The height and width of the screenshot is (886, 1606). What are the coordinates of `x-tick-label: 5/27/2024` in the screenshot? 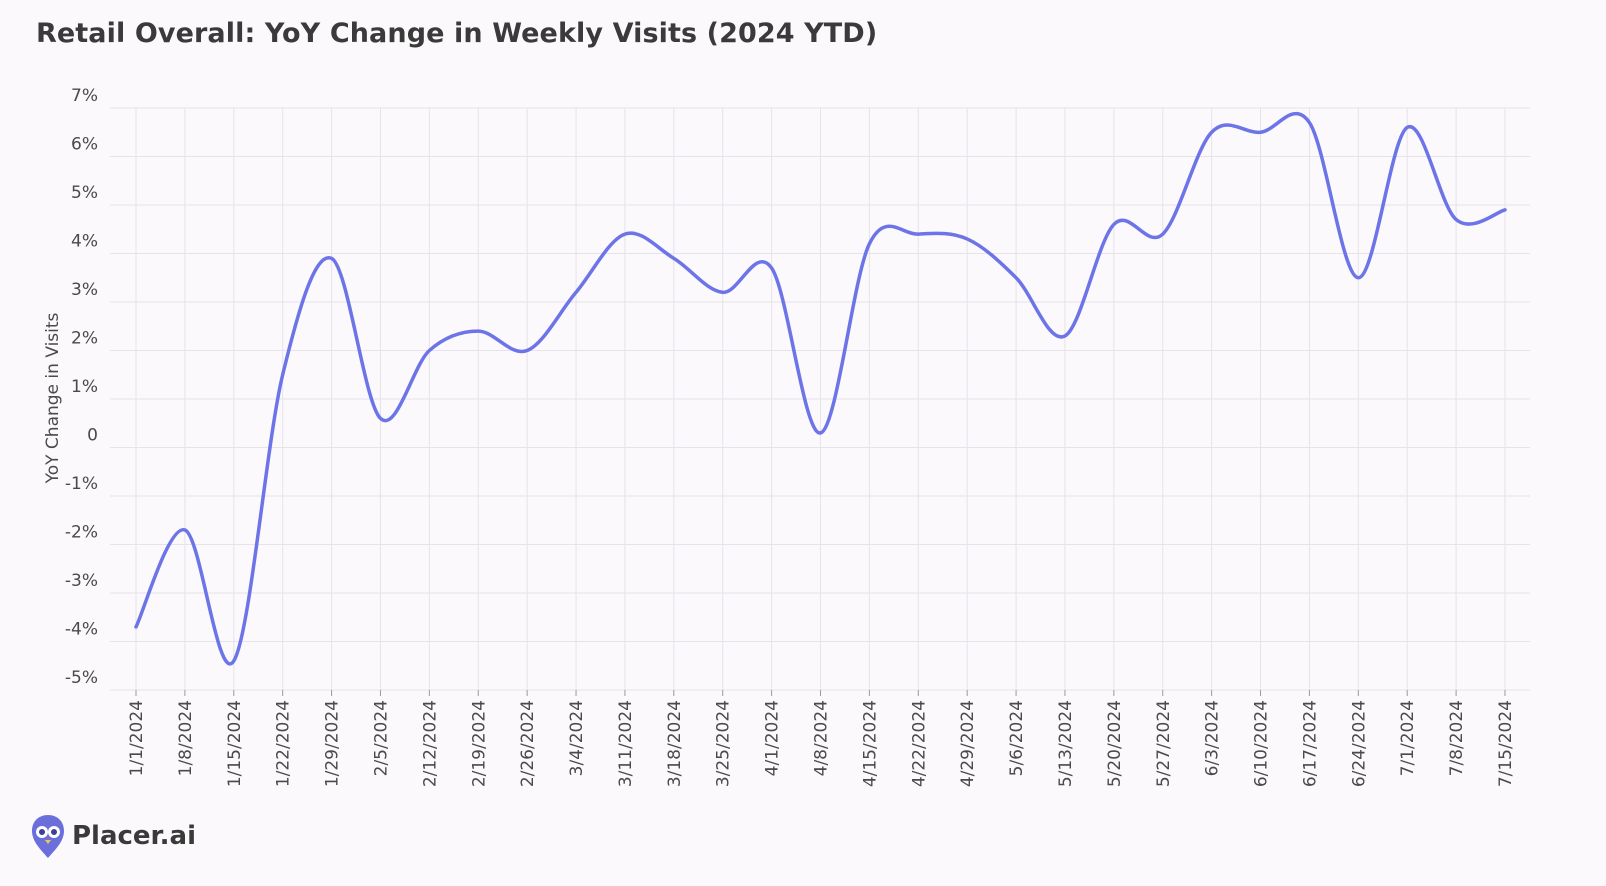 It's located at (1164, 743).